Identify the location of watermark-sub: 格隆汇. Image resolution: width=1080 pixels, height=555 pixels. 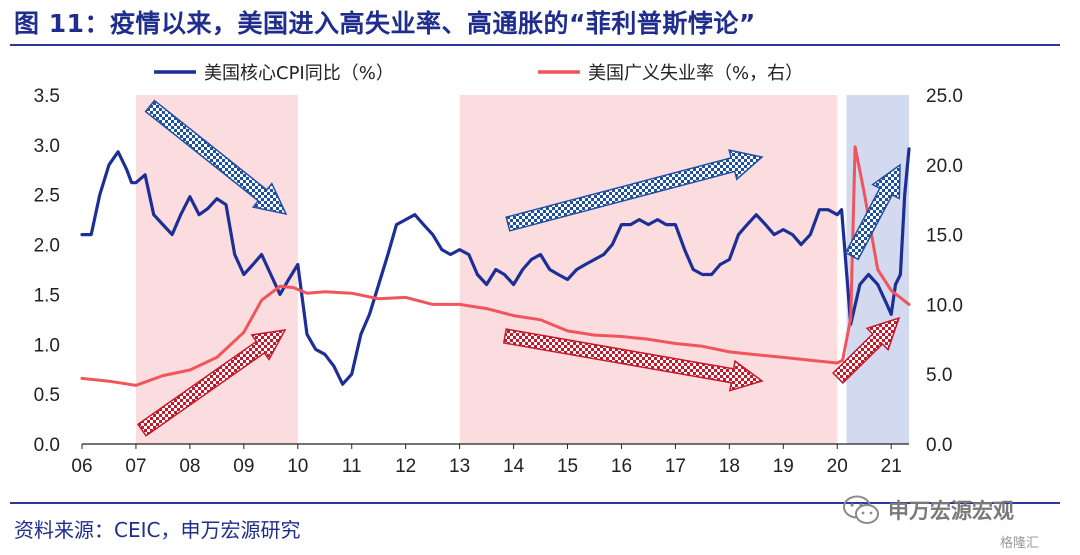
(1020, 543).